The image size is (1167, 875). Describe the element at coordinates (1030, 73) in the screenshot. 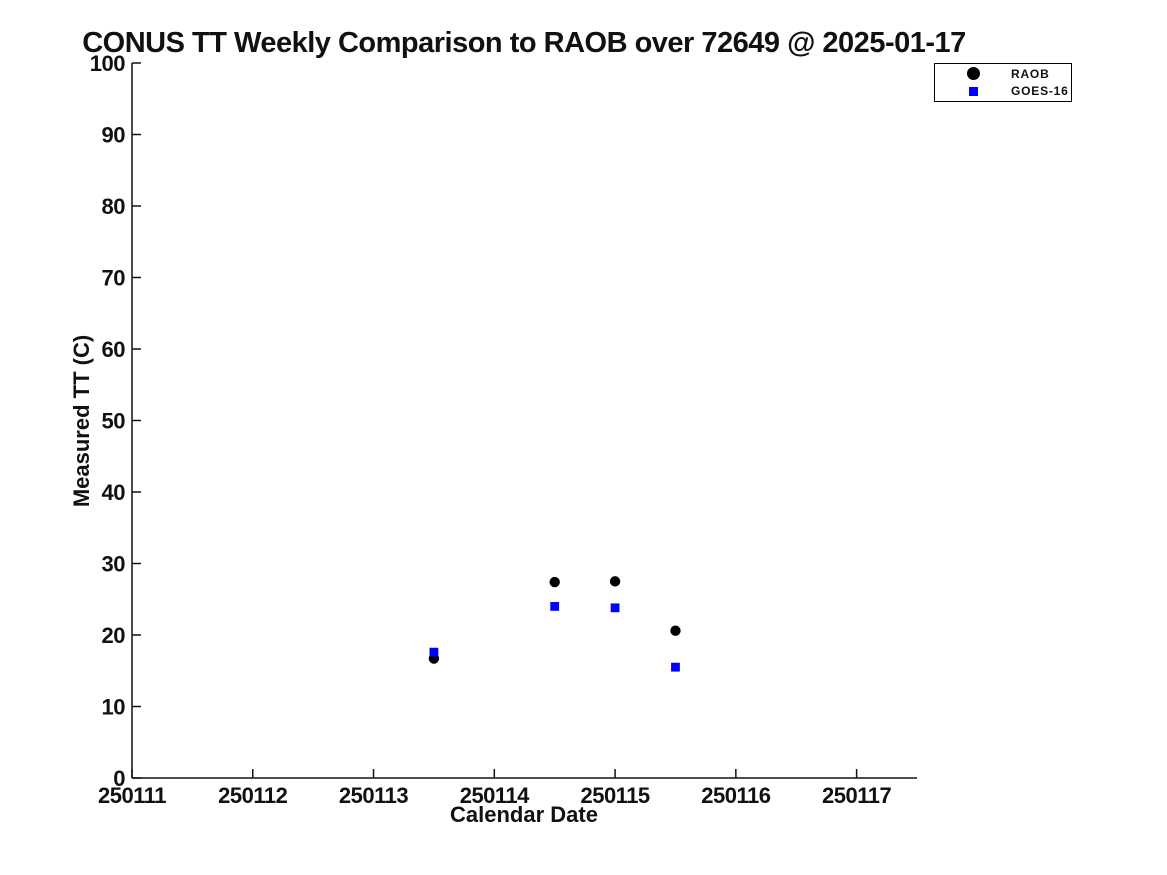

I see `legend-label-raob: RAOB` at that location.